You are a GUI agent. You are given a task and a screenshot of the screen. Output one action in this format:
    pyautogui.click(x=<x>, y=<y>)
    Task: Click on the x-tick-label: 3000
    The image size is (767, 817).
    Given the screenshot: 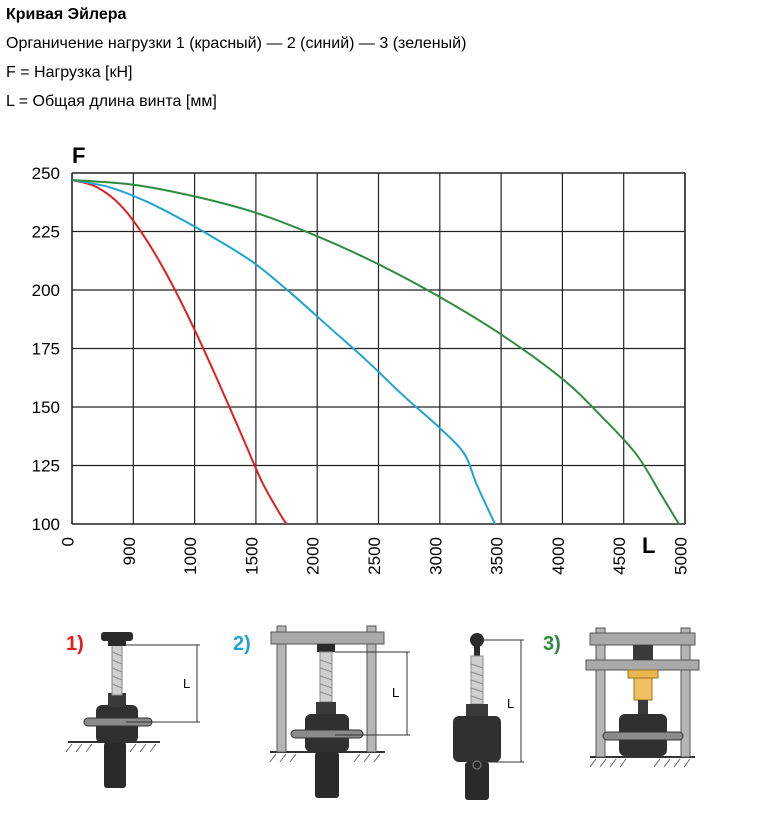 What is the action you would take?
    pyautogui.click(x=435, y=556)
    